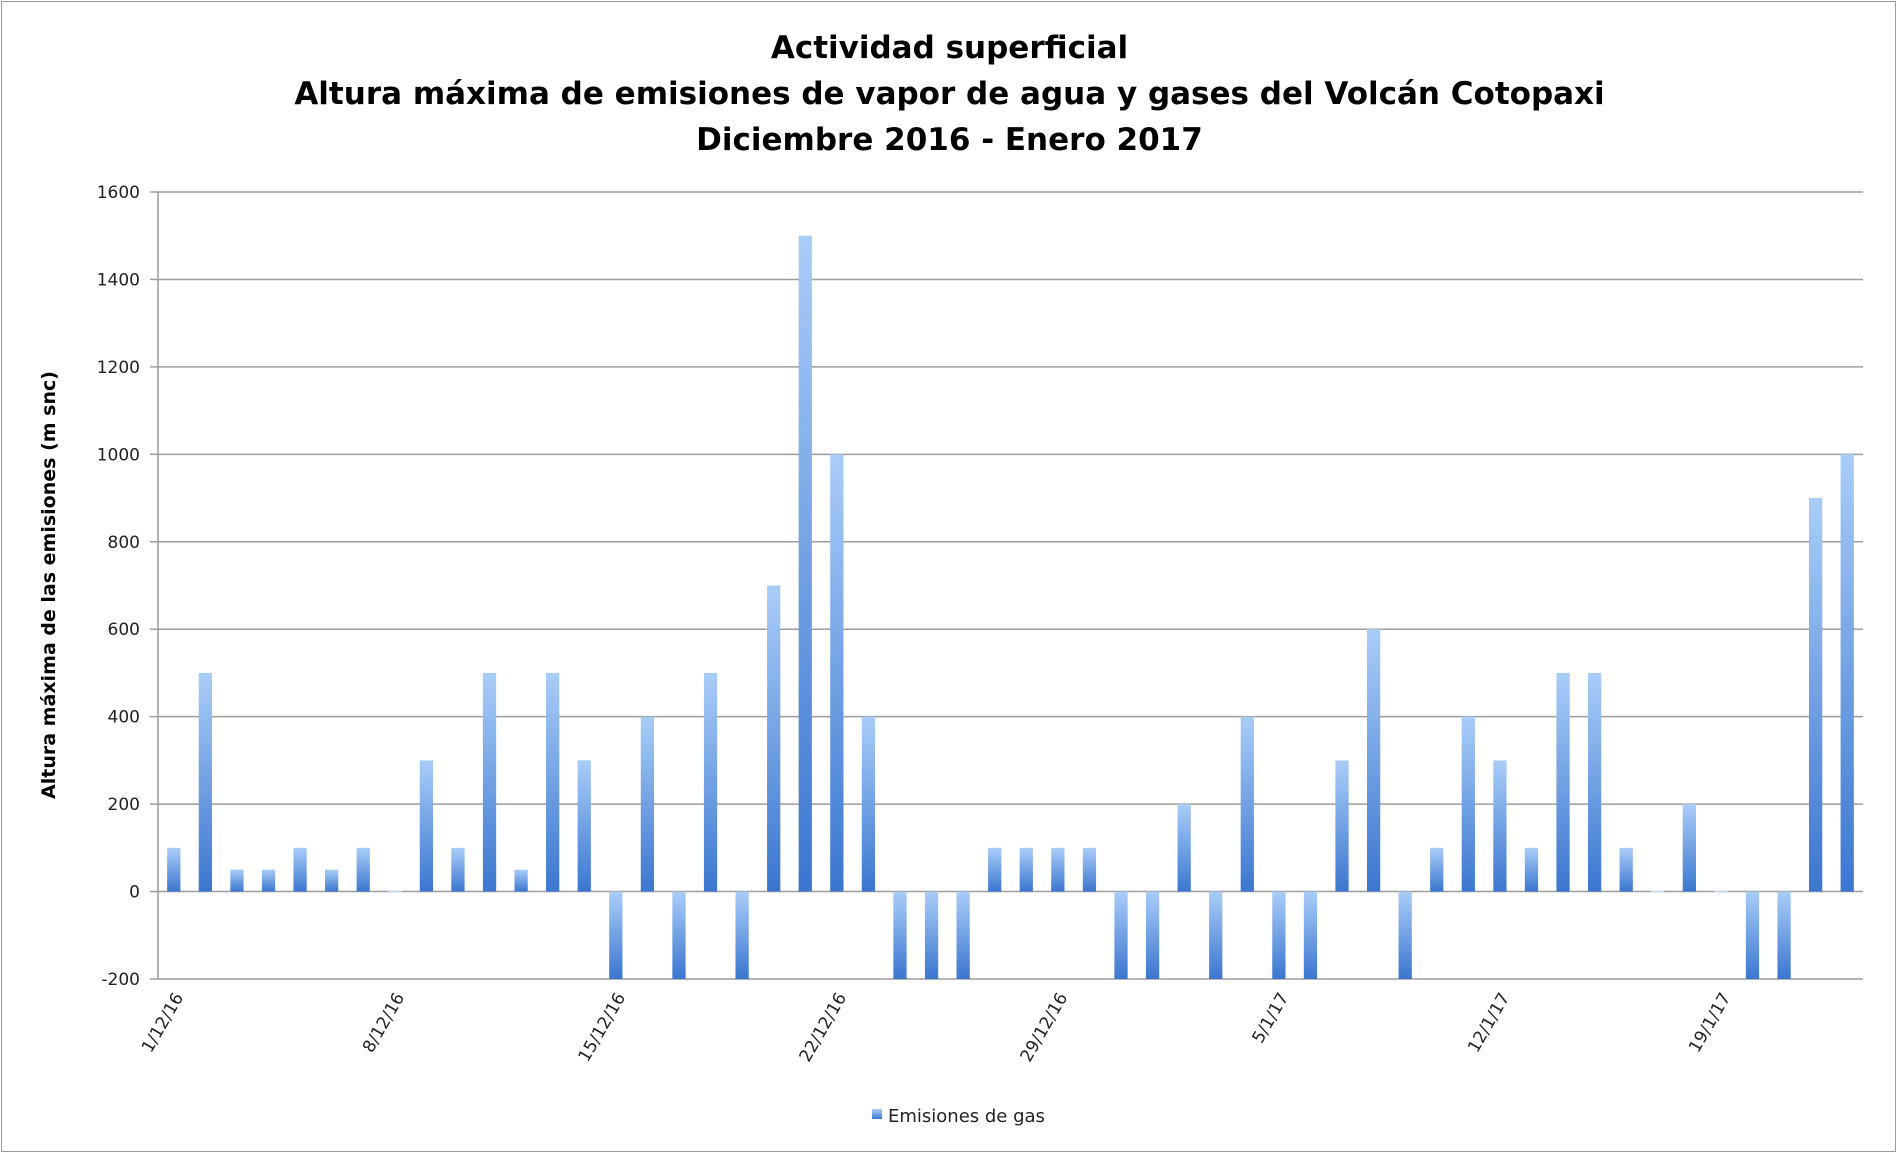  I want to click on chart-title-line-1: Actividad superficial, so click(949, 48).